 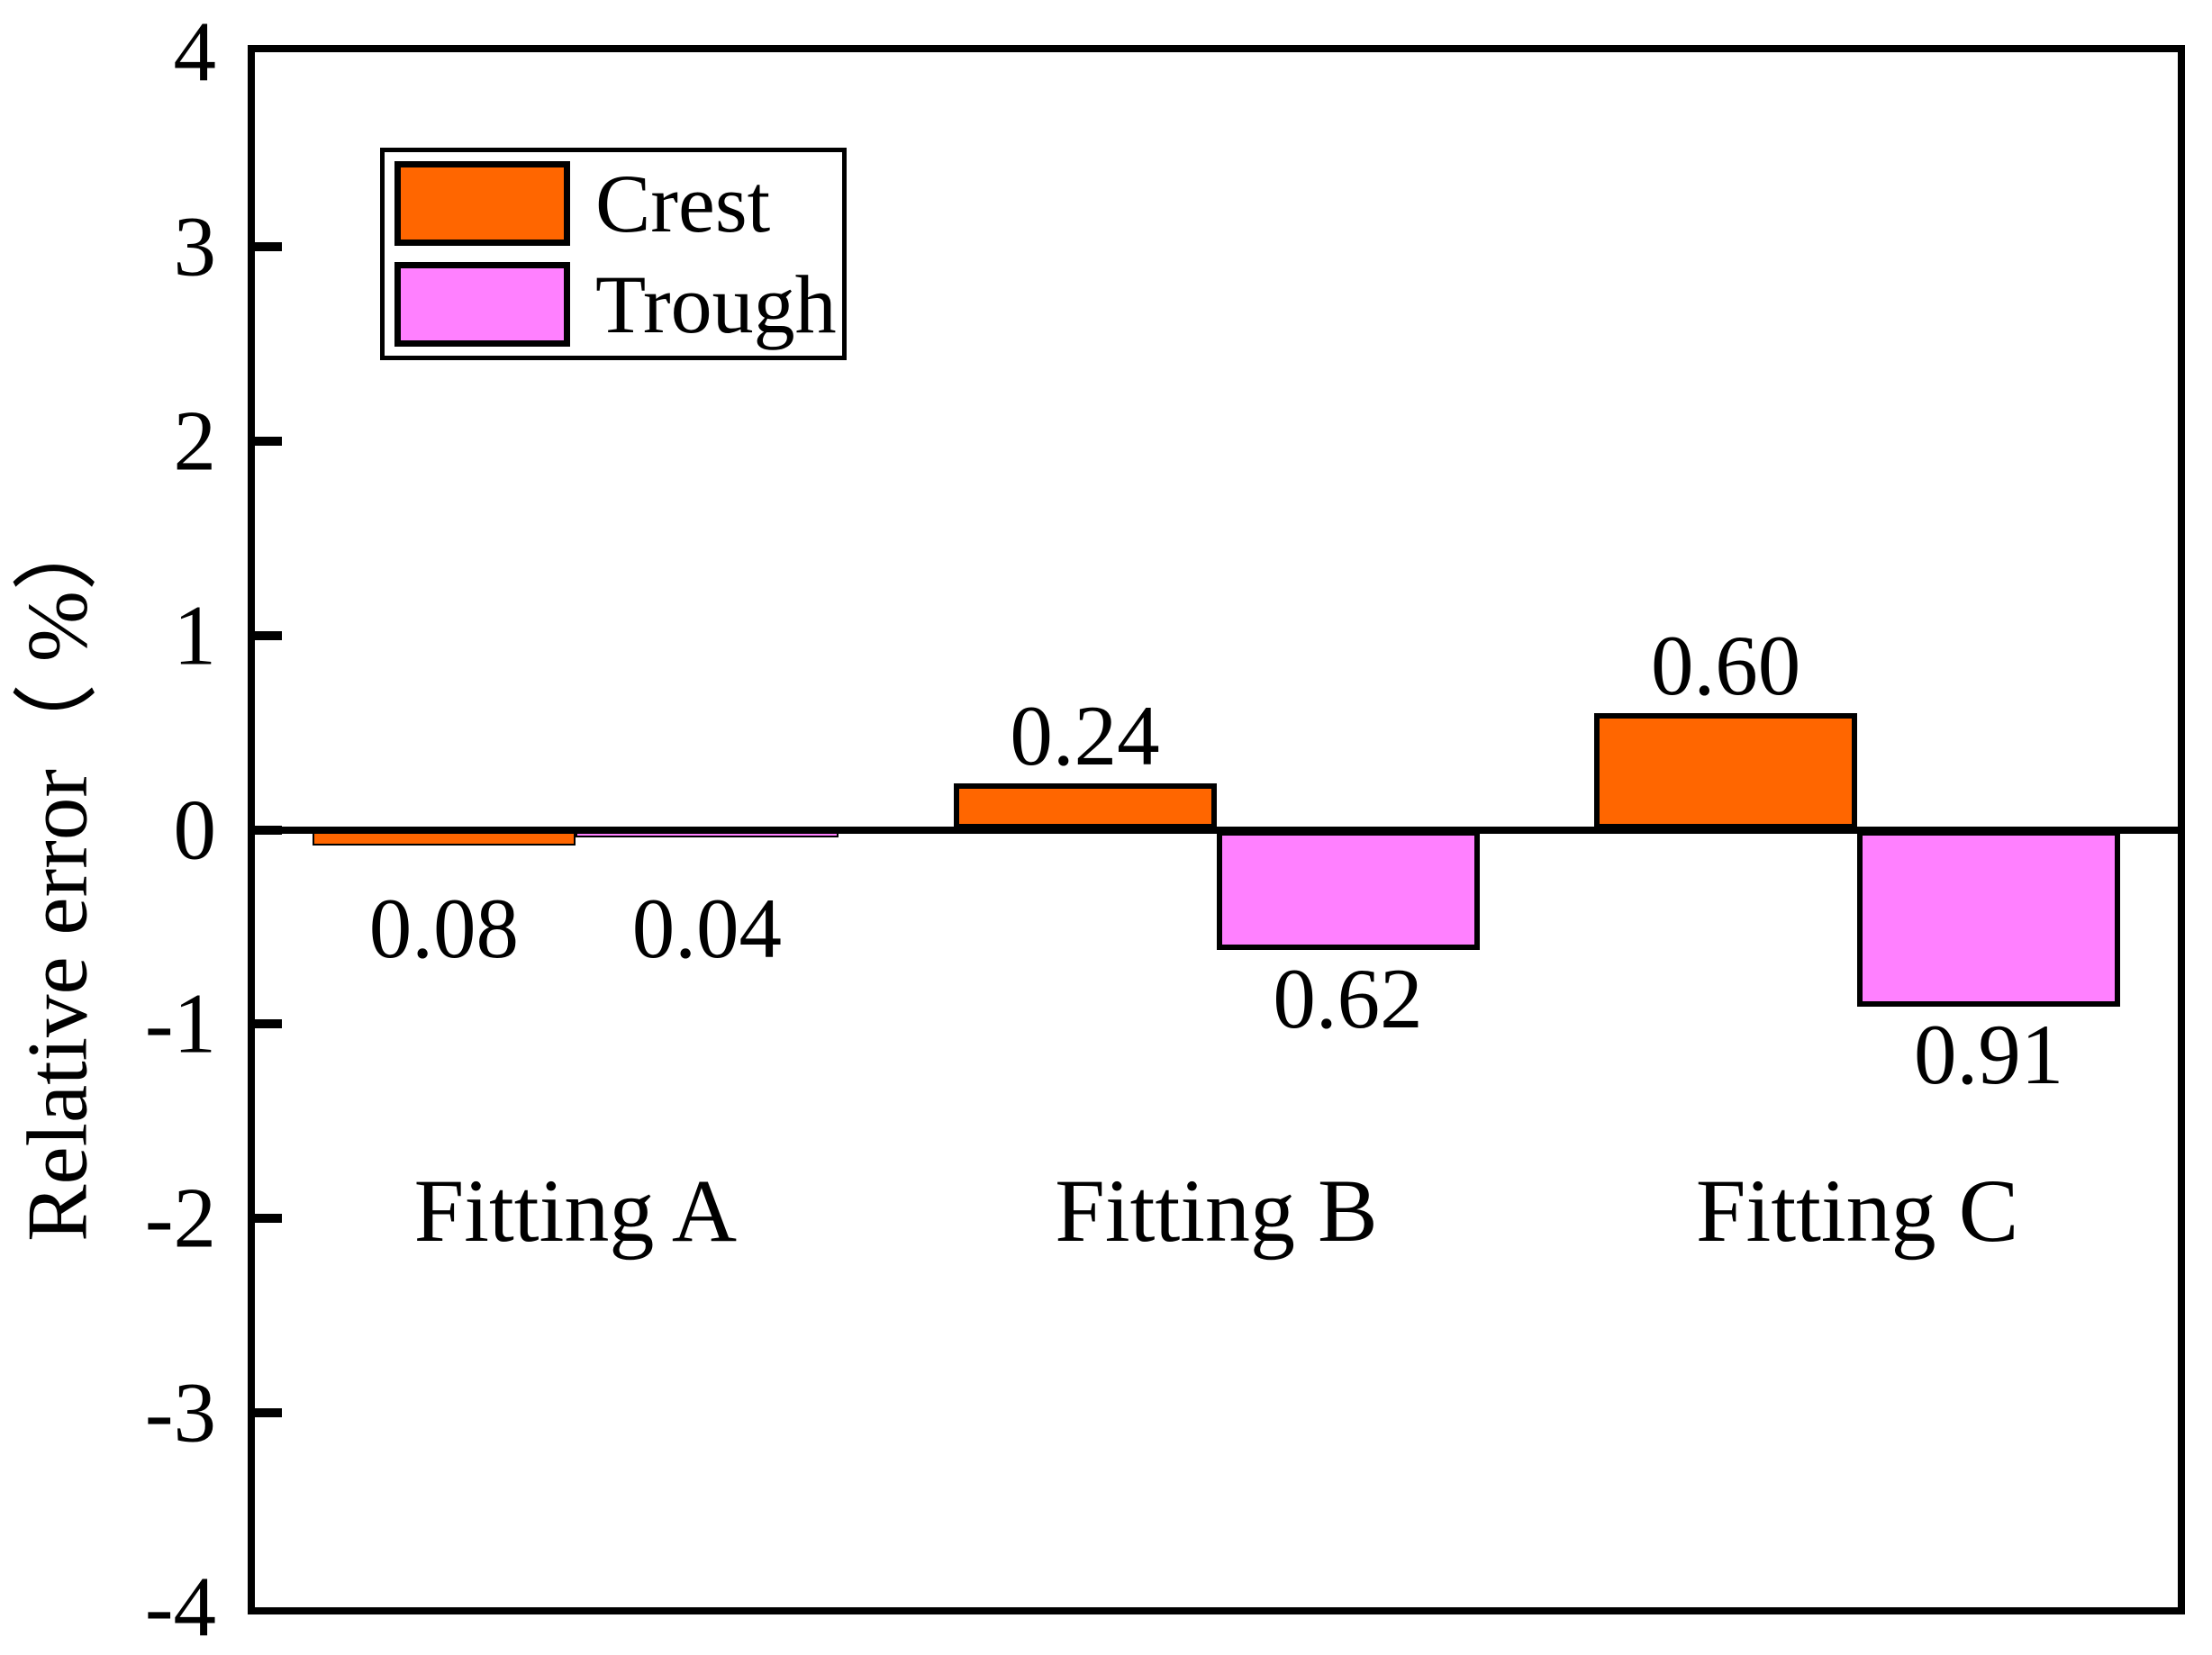 What do you see at coordinates (195, 441) in the screenshot?
I see `y-tick-label-2: 2` at bounding box center [195, 441].